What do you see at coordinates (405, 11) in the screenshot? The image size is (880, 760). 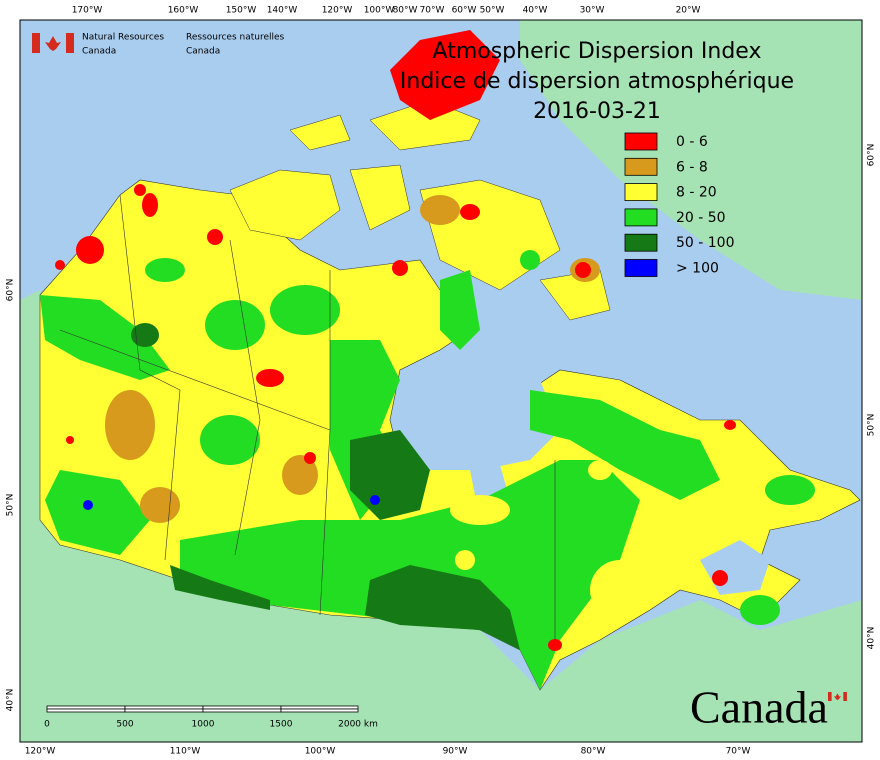 I see `top-coord-label: 80°W` at bounding box center [405, 11].